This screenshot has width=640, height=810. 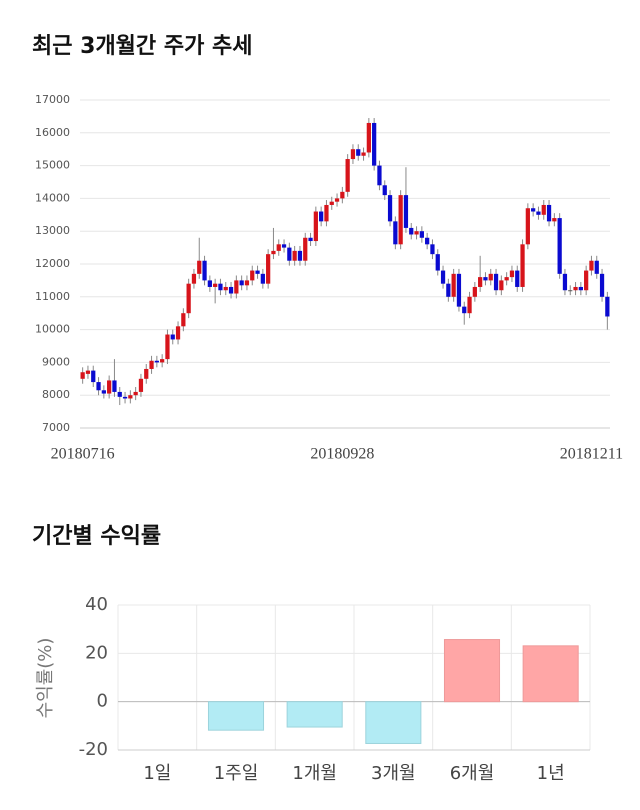 I want to click on y-tick-label: -20, so click(x=93, y=749).